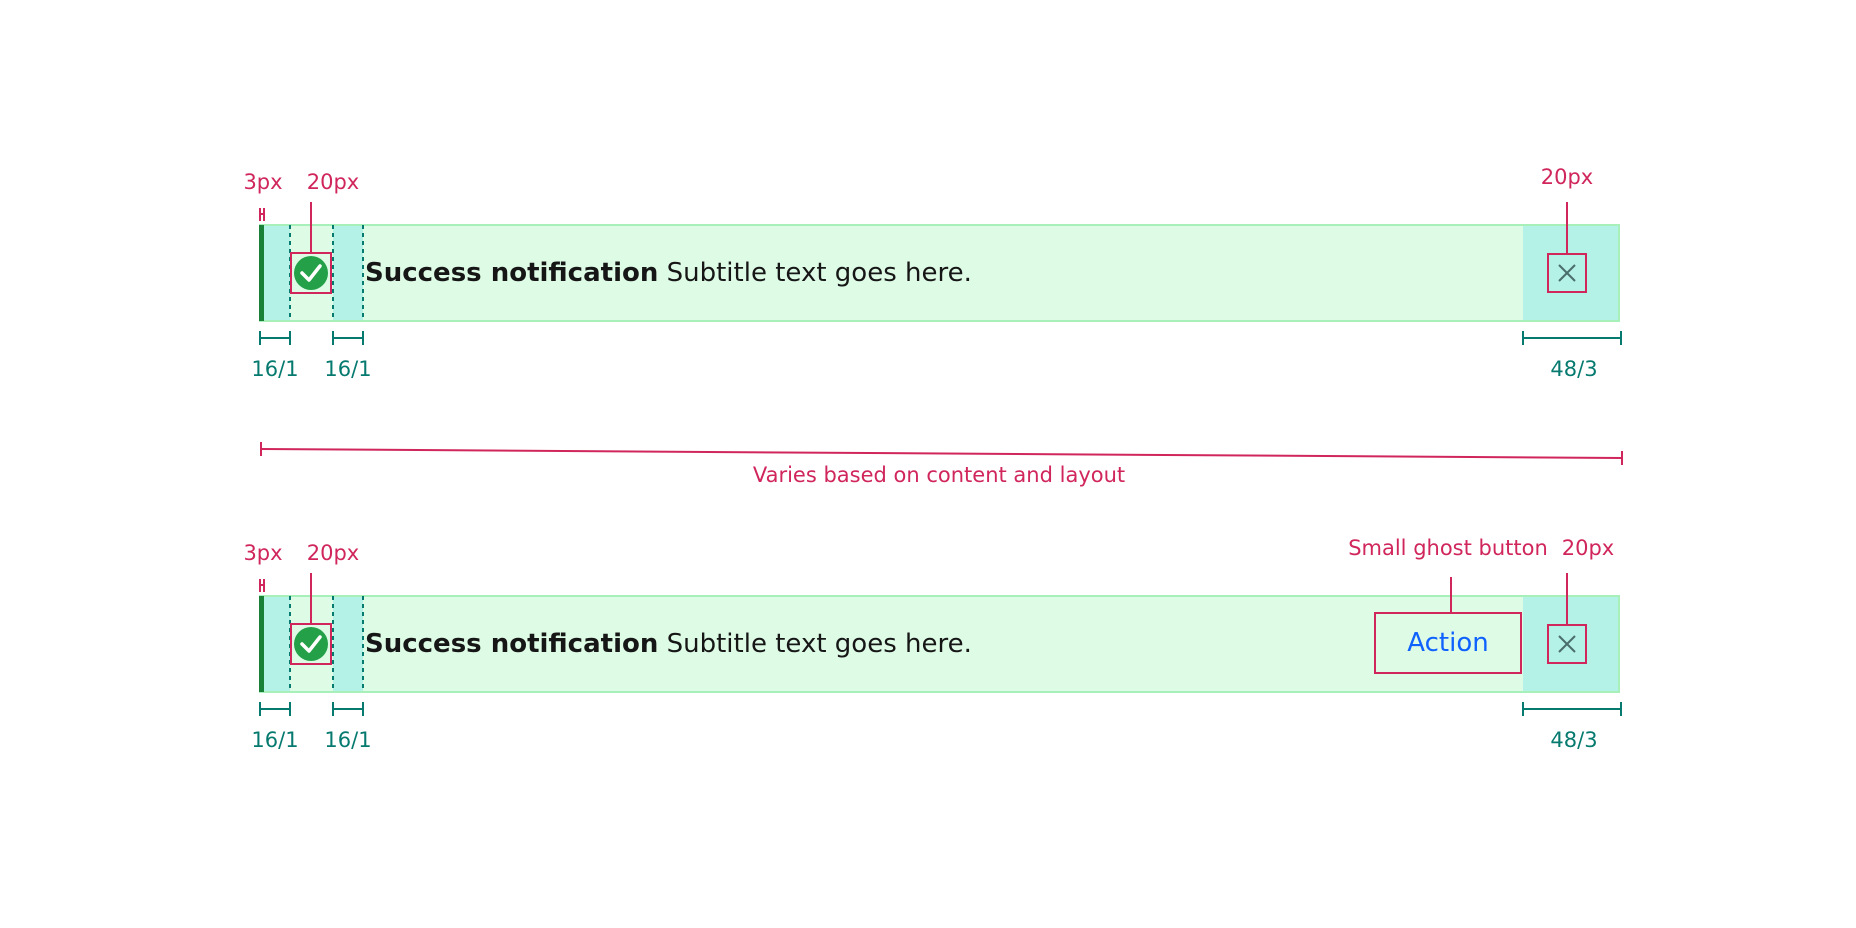 Image resolution: width=1856 pixels, height=928 pixels. What do you see at coordinates (1448, 643) in the screenshot?
I see `action-button: Action` at bounding box center [1448, 643].